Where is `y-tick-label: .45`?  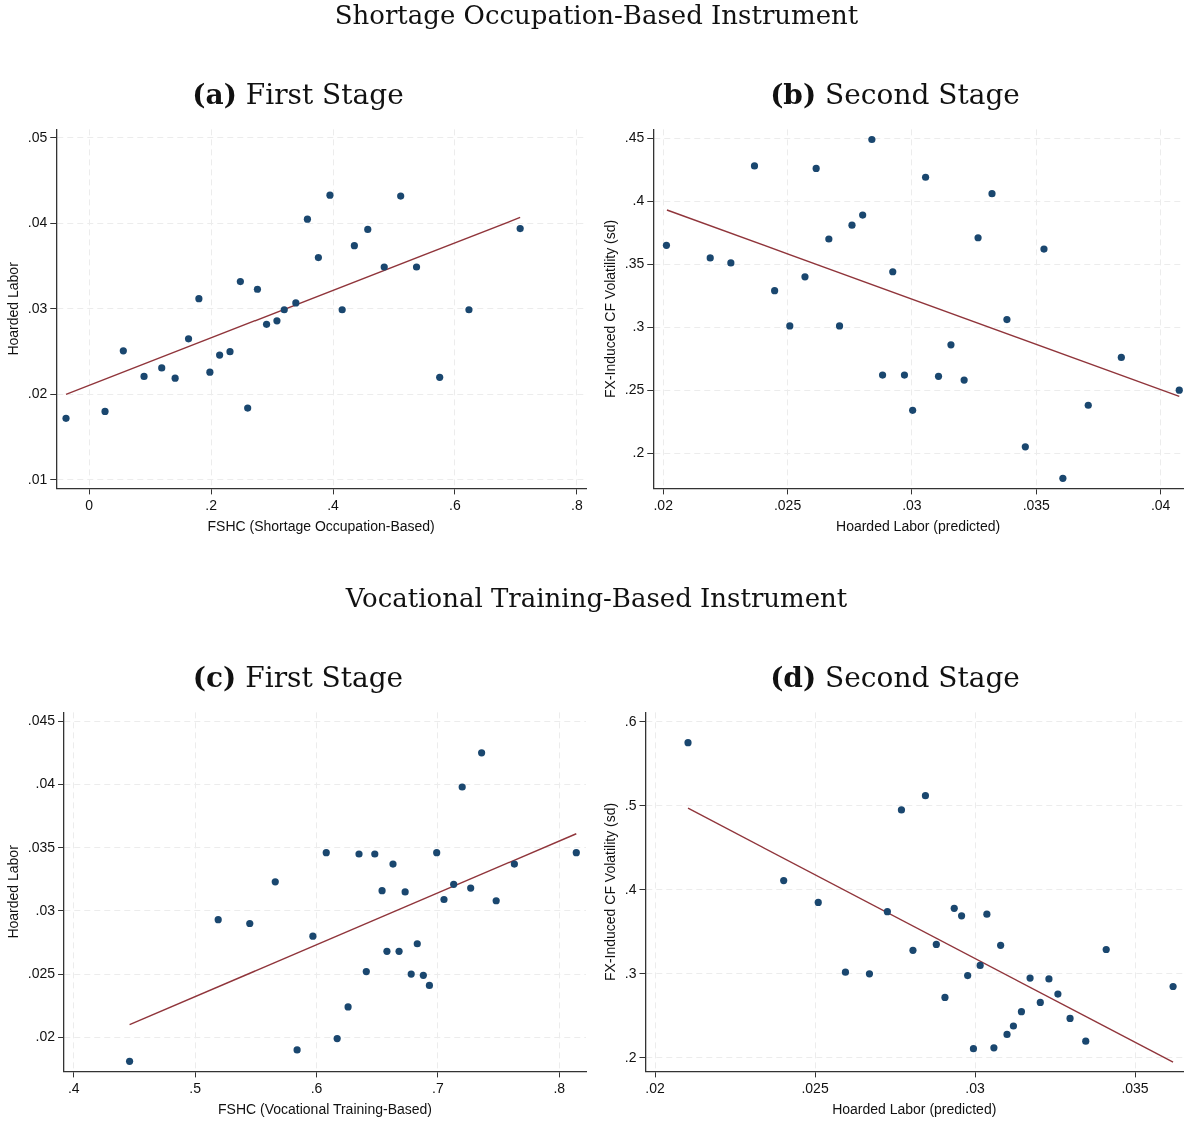 y-tick-label: .45 is located at coordinates (634, 137).